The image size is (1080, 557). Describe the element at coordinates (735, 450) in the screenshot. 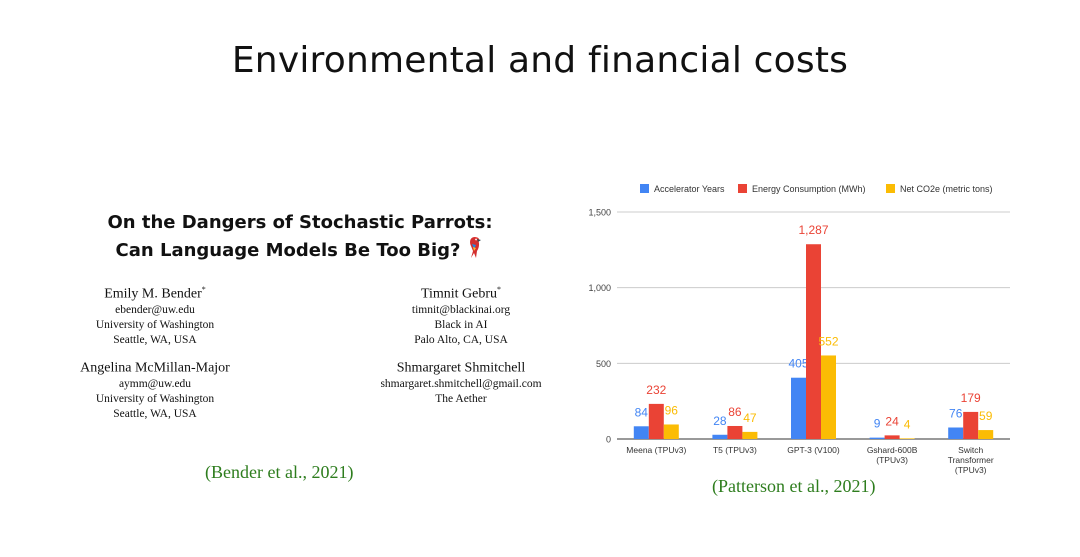

I see `x-tick-label: T5 (TPUv3)` at that location.